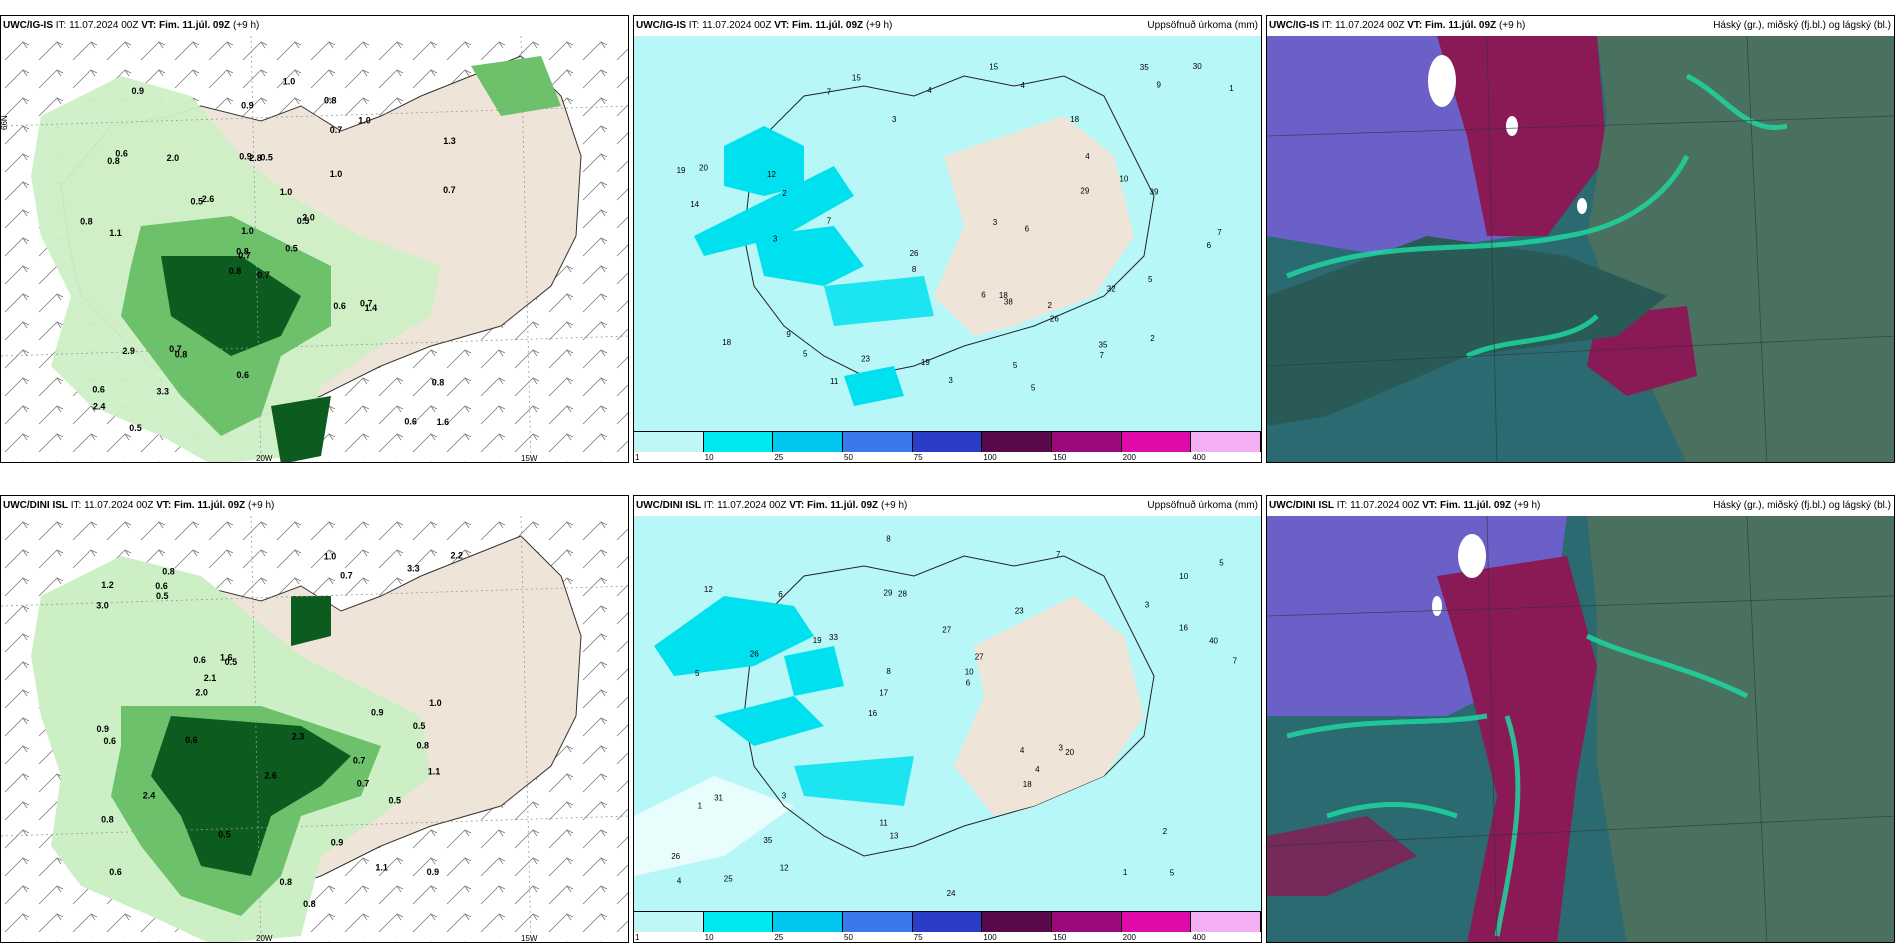 The width and height of the screenshot is (1900, 950). I want to click on init-time: 11.07.2024 00Z, so click(1385, 505).